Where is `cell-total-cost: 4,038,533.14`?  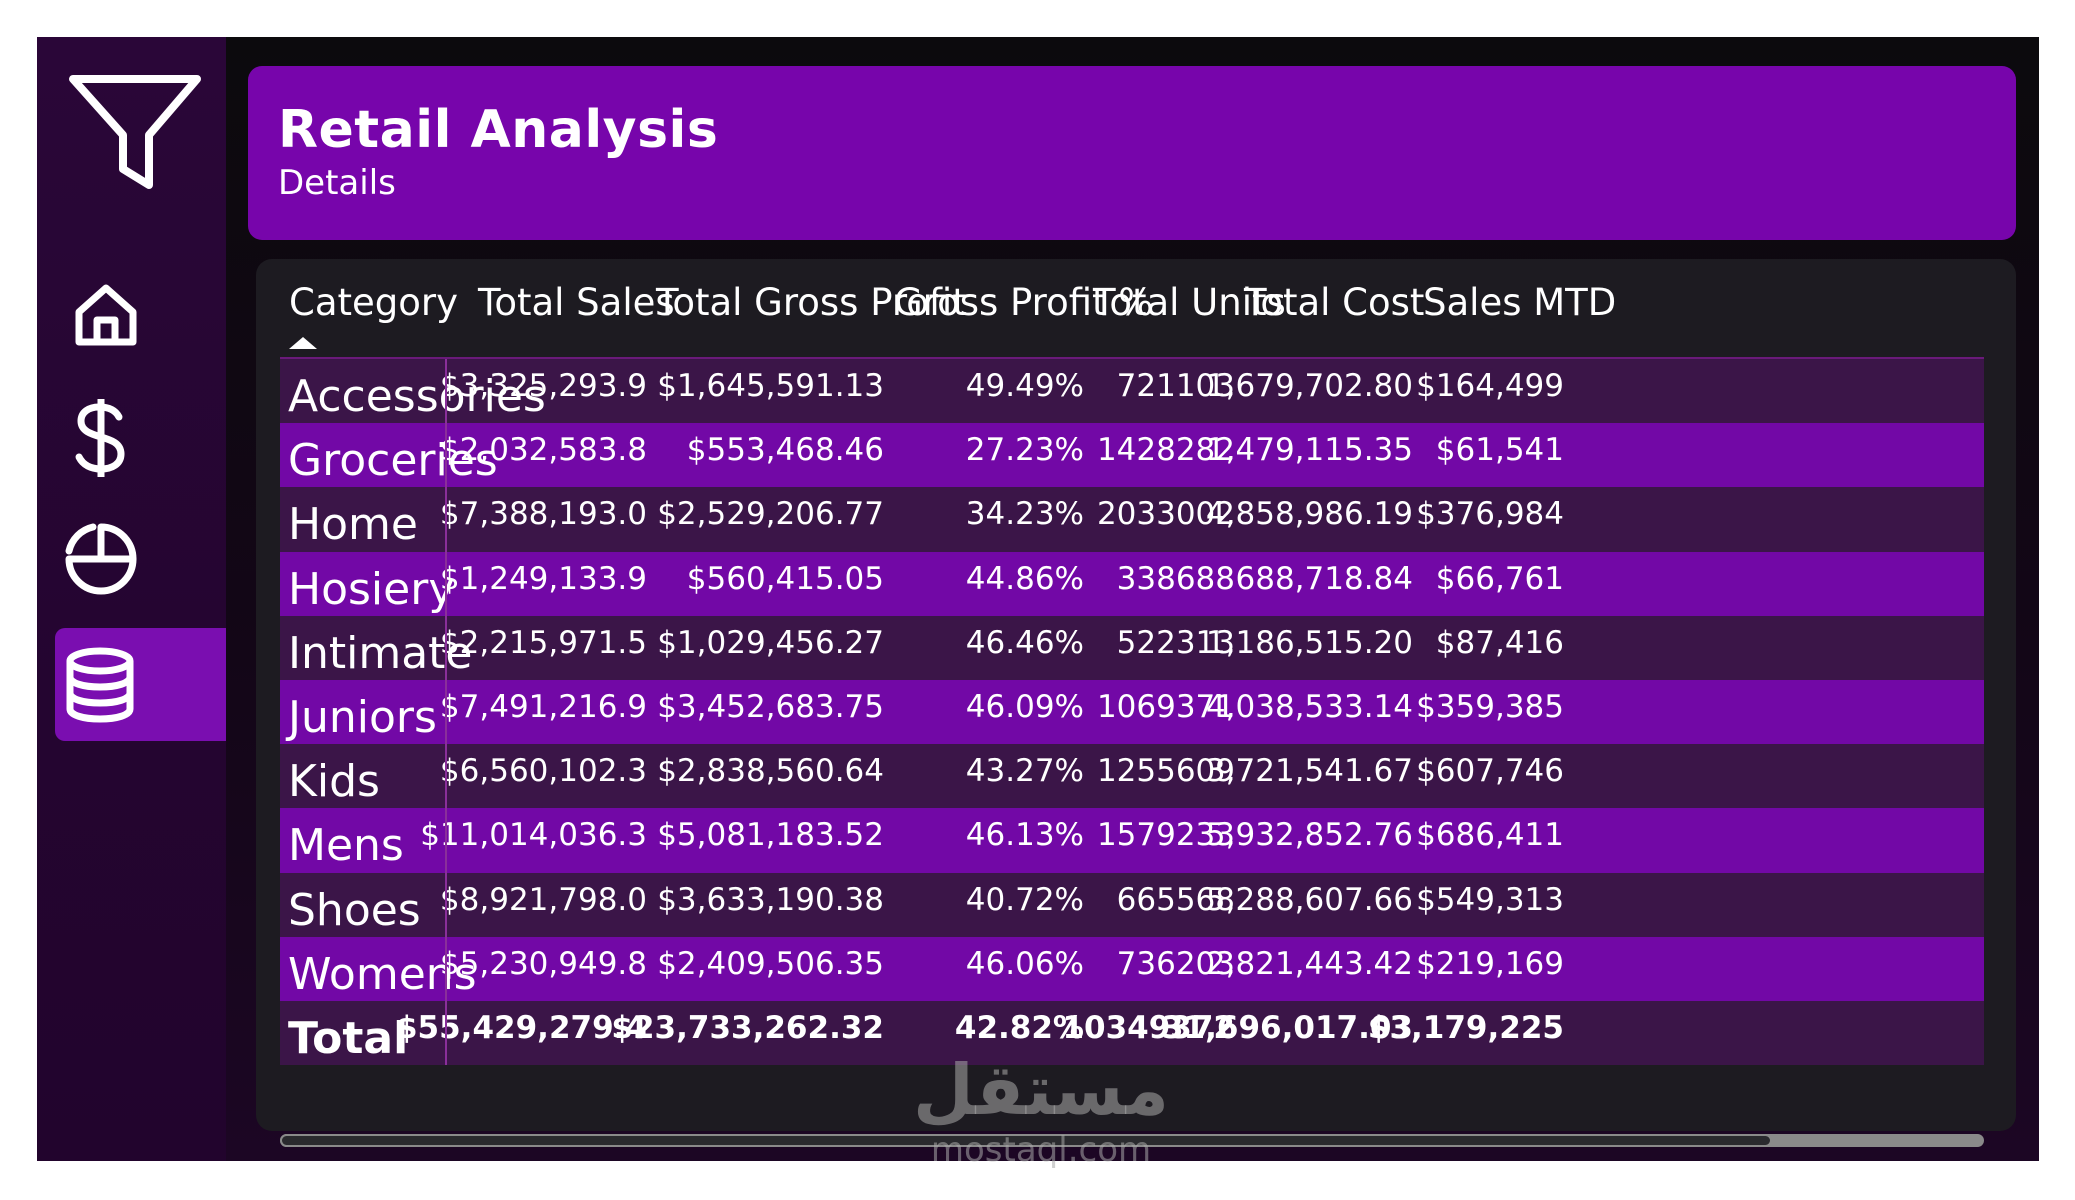 cell-total-cost: 4,038,533.14 is located at coordinates (1309, 706).